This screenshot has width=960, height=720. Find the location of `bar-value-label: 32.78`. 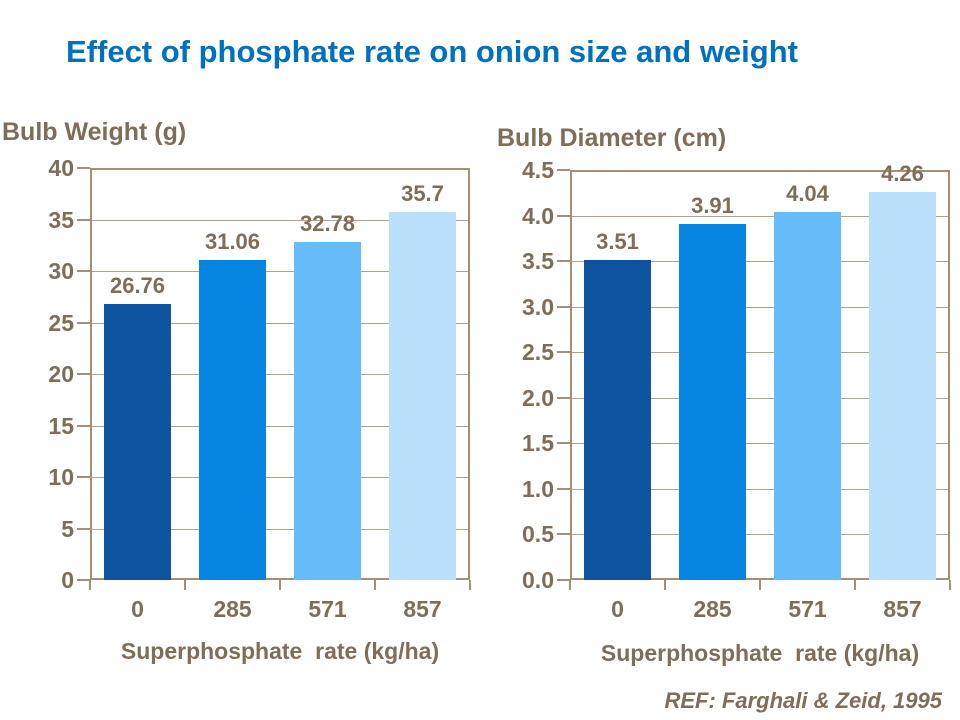

bar-value-label: 32.78 is located at coordinates (327, 224).